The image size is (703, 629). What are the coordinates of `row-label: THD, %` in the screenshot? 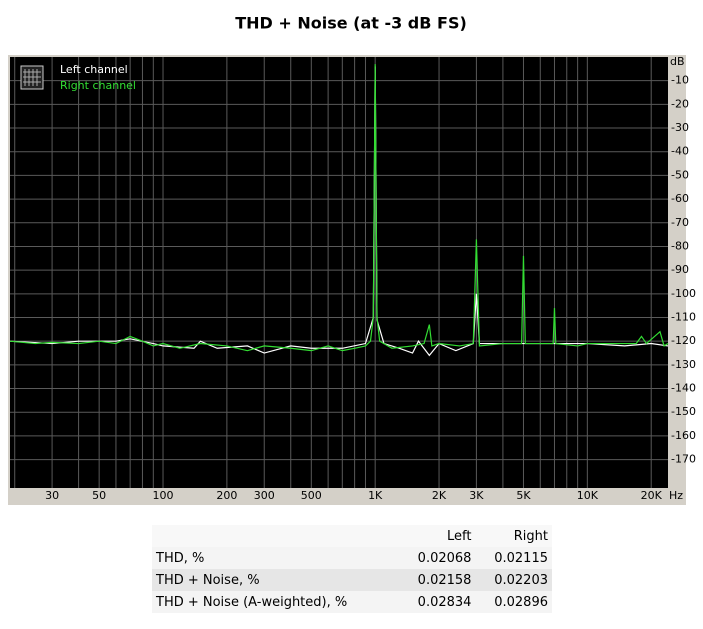 It's located at (180, 558).